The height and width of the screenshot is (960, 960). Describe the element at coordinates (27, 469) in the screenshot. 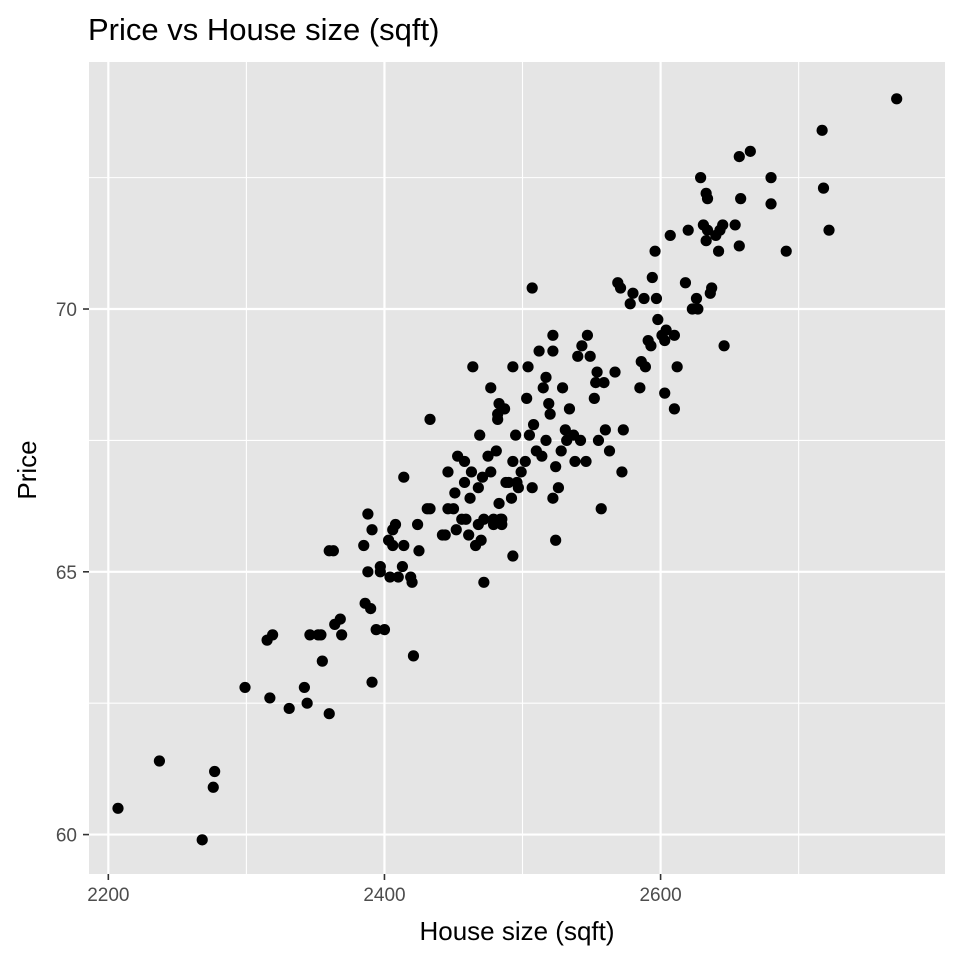

I see `y-axis-title: Price` at that location.